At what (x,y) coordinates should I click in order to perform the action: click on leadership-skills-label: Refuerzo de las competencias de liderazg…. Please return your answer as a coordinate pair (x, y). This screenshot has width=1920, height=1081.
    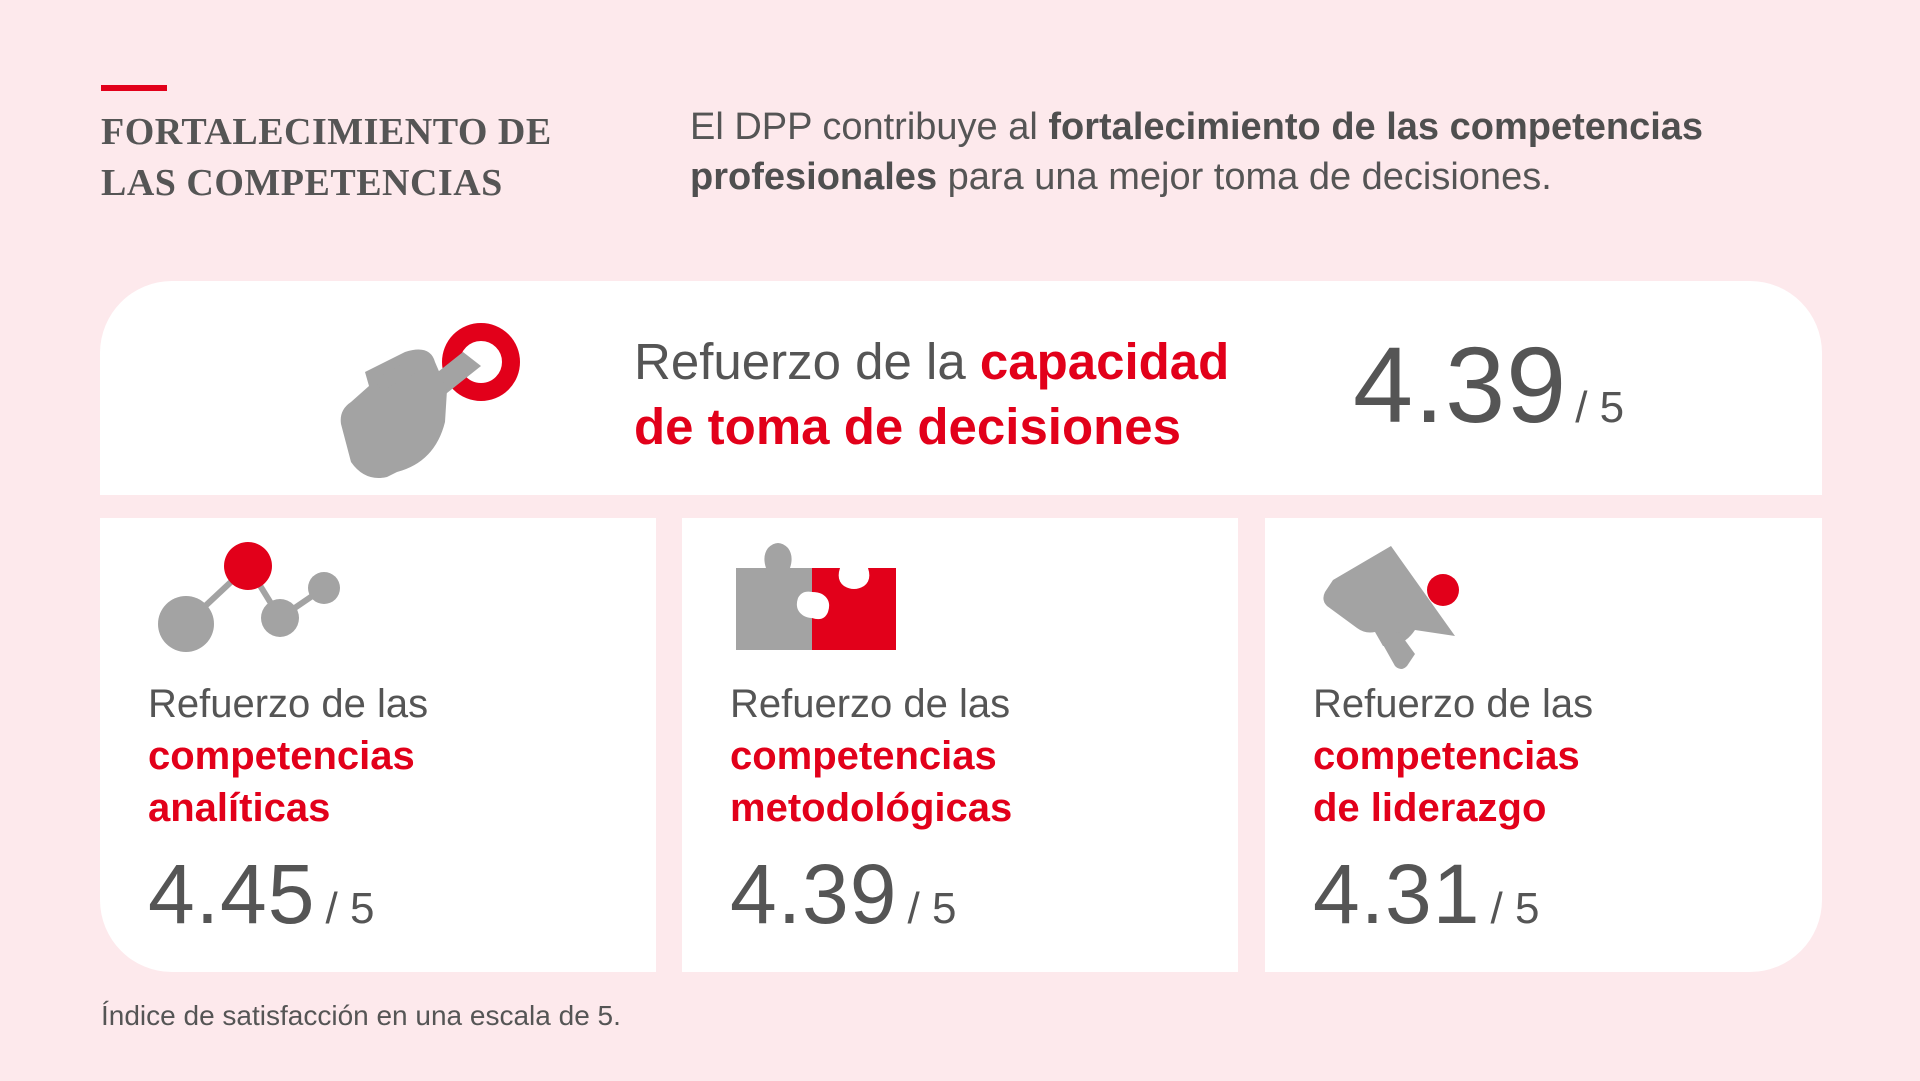
    Looking at the image, I should click on (1558, 756).